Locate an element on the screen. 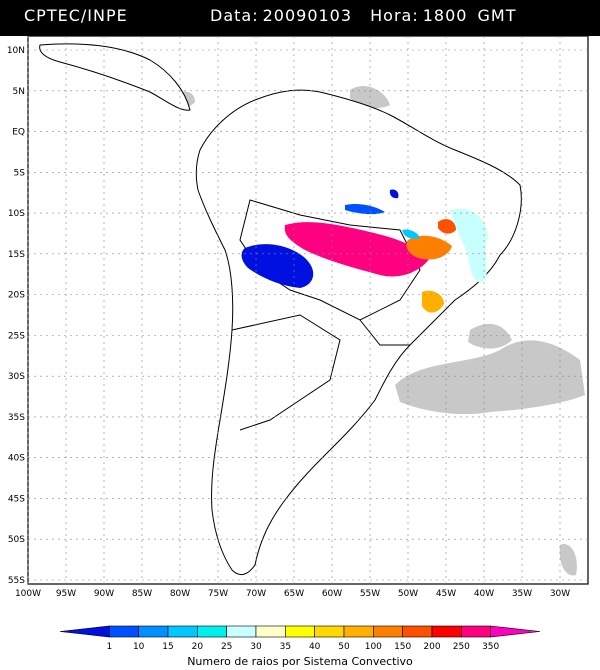  latitude-label: 35S is located at coordinates (16, 418).